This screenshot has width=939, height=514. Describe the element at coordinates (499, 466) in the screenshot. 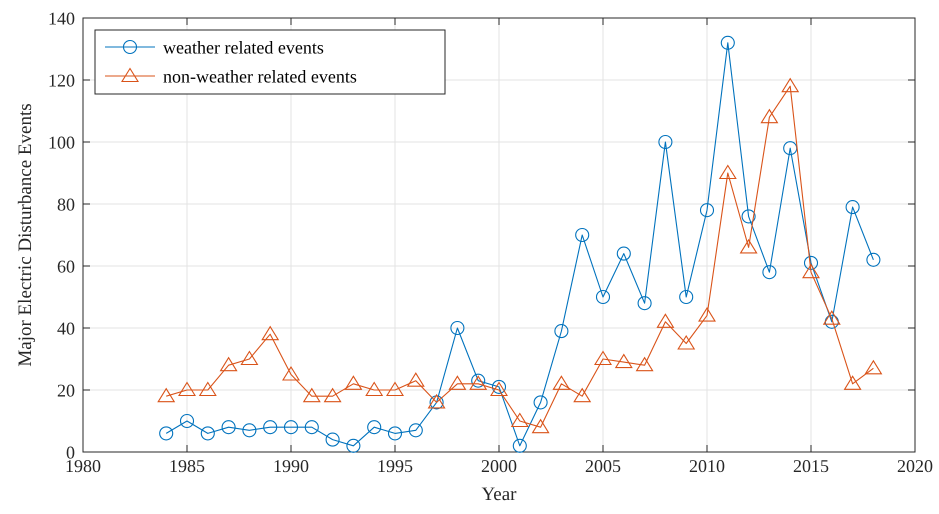

I see `x-tick-label: 2000` at that location.